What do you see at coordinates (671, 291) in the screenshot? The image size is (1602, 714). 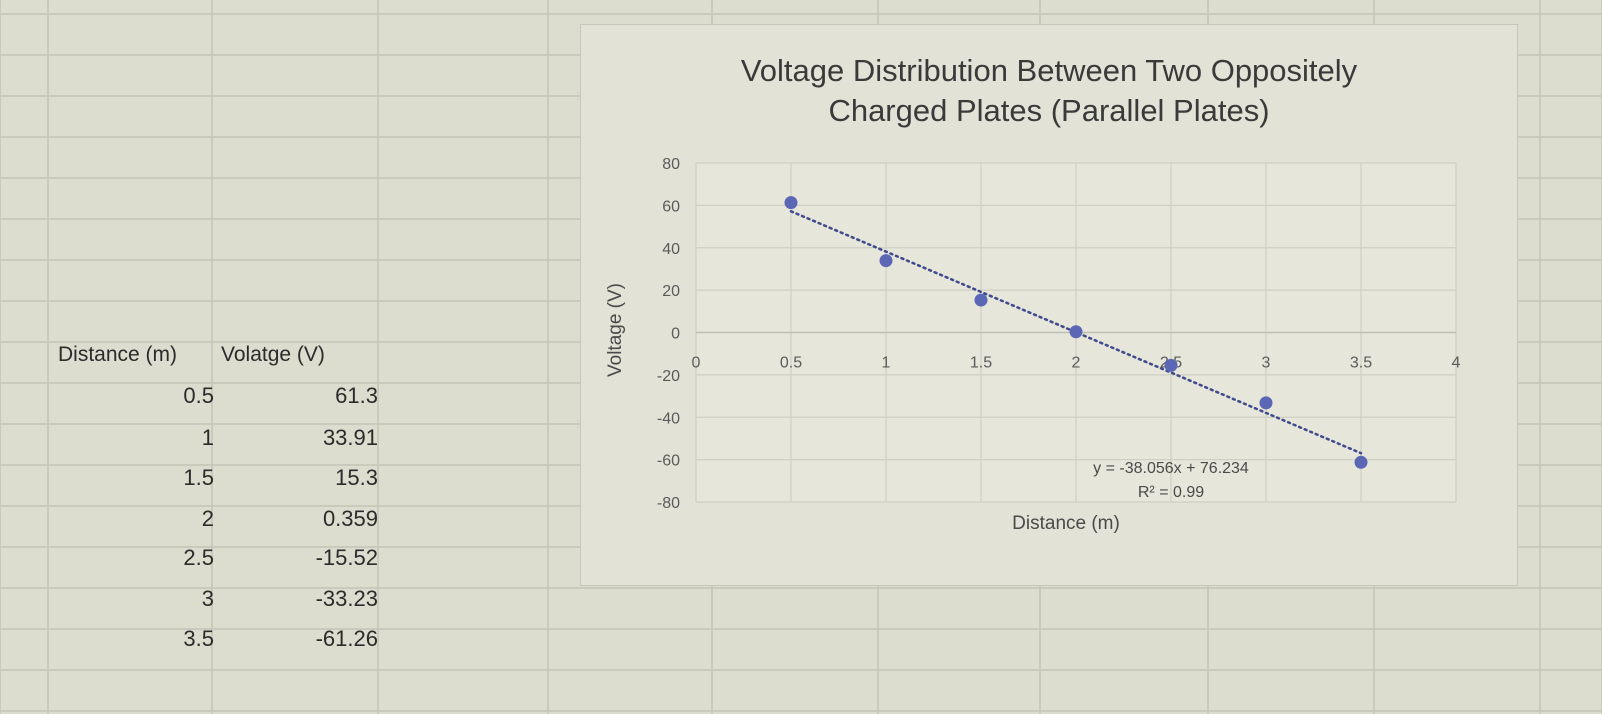 I see `y-tick-label-3: 20` at bounding box center [671, 291].